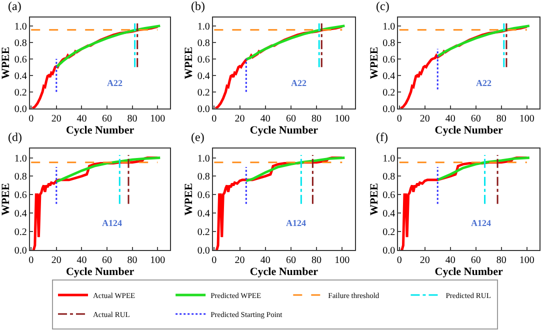 Image resolution: width=550 pixels, height=334 pixels. Describe the element at coordinates (15, 137) in the screenshot. I see `chart-title: (d)` at that location.